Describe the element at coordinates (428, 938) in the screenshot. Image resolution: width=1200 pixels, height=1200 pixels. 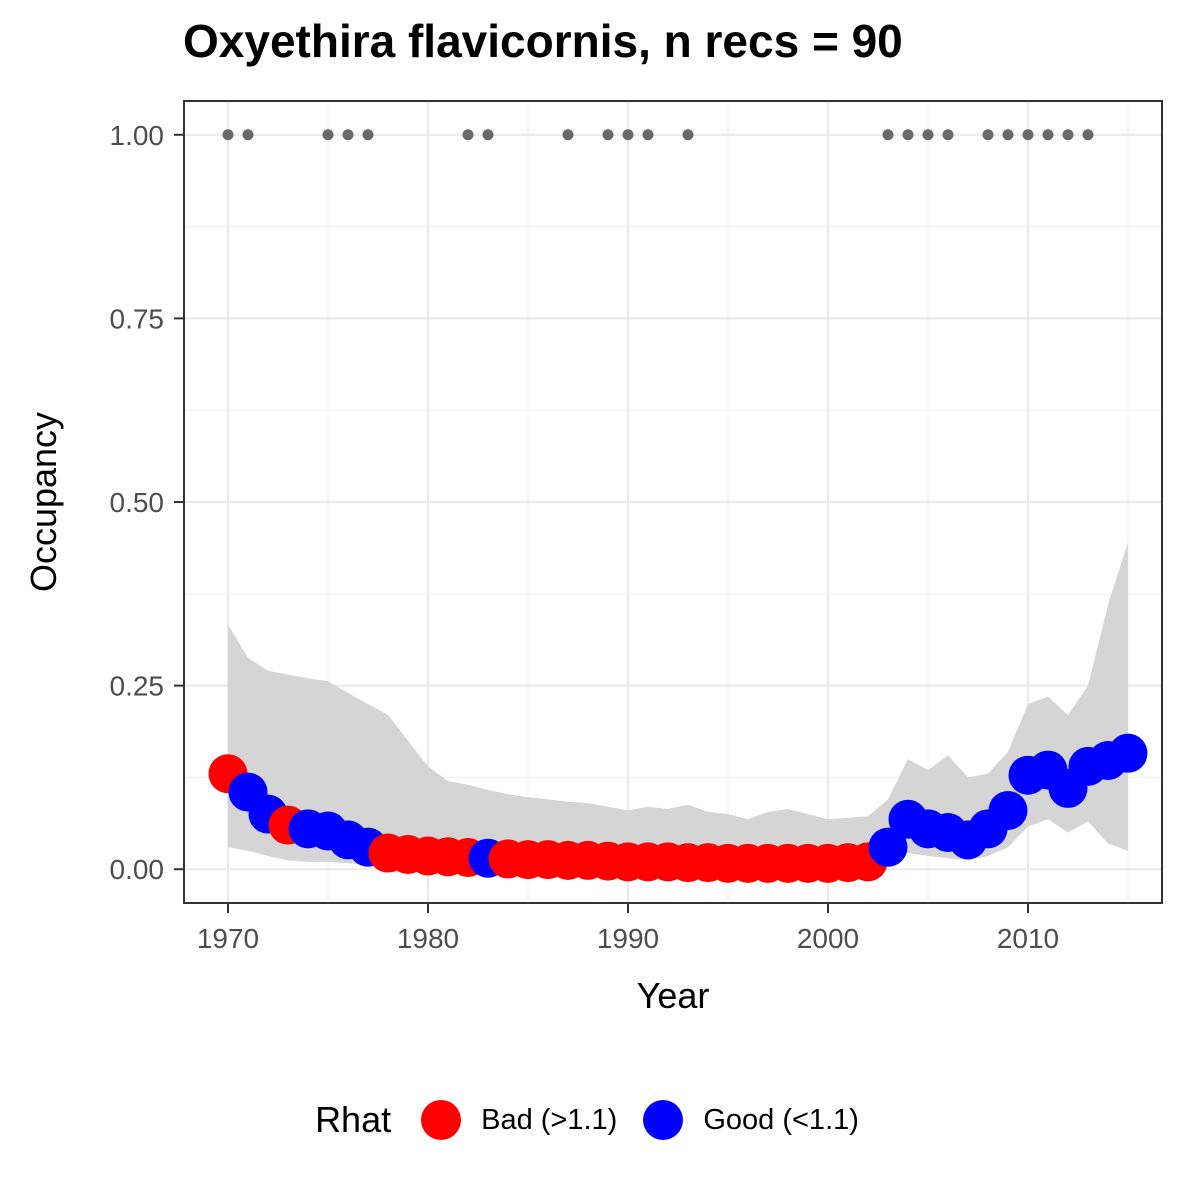
I see `x-tick-label: 1980` at that location.